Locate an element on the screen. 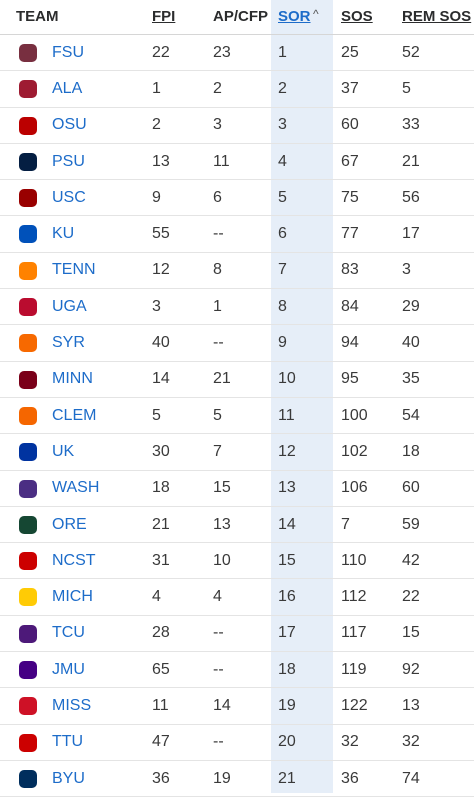  team-name-link: CLEM is located at coordinates (74, 415).